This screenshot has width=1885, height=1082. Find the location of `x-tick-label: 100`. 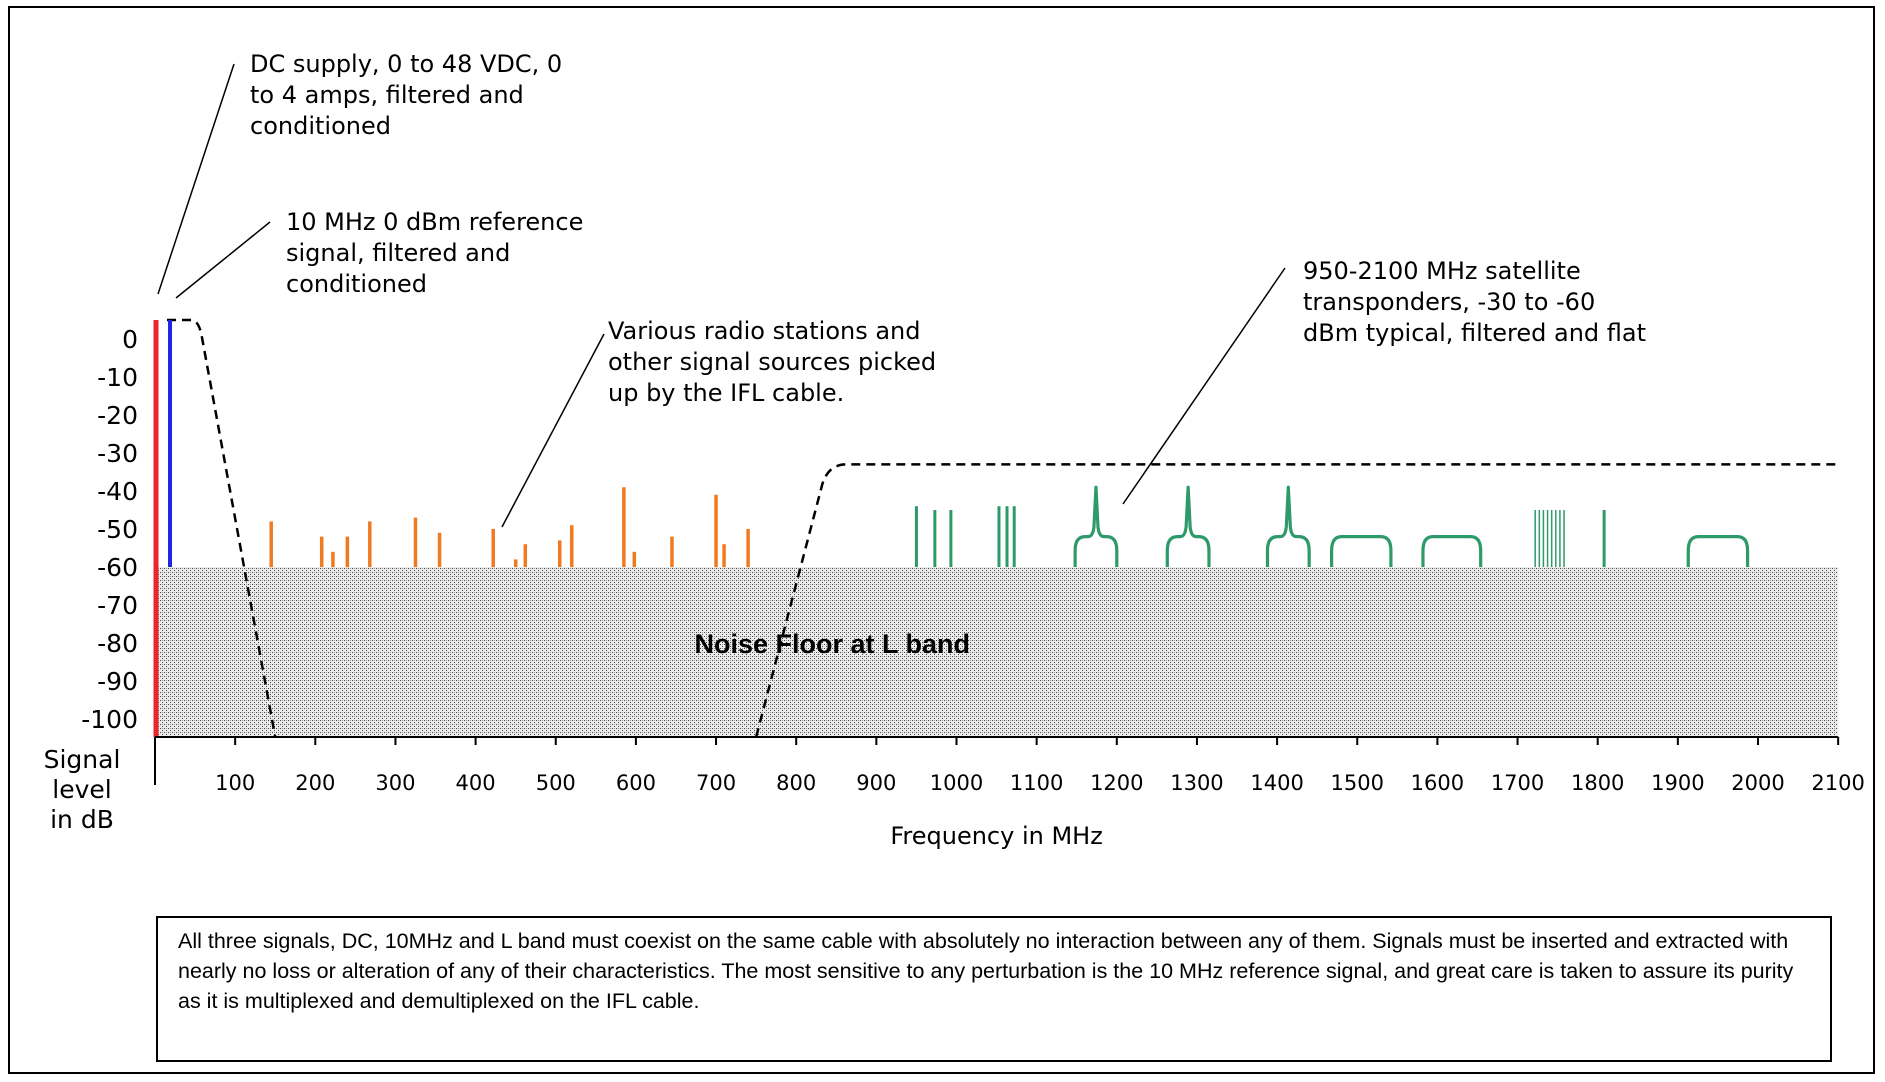

x-tick-label: 100 is located at coordinates (235, 783).